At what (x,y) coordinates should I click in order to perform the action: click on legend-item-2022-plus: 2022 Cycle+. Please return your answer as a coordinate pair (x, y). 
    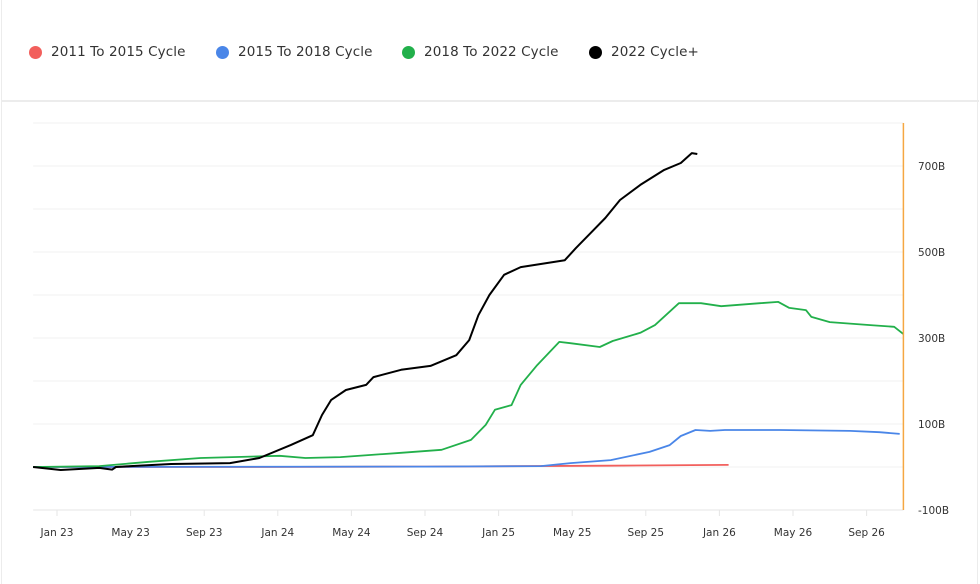
    Looking at the image, I should click on (644, 52).